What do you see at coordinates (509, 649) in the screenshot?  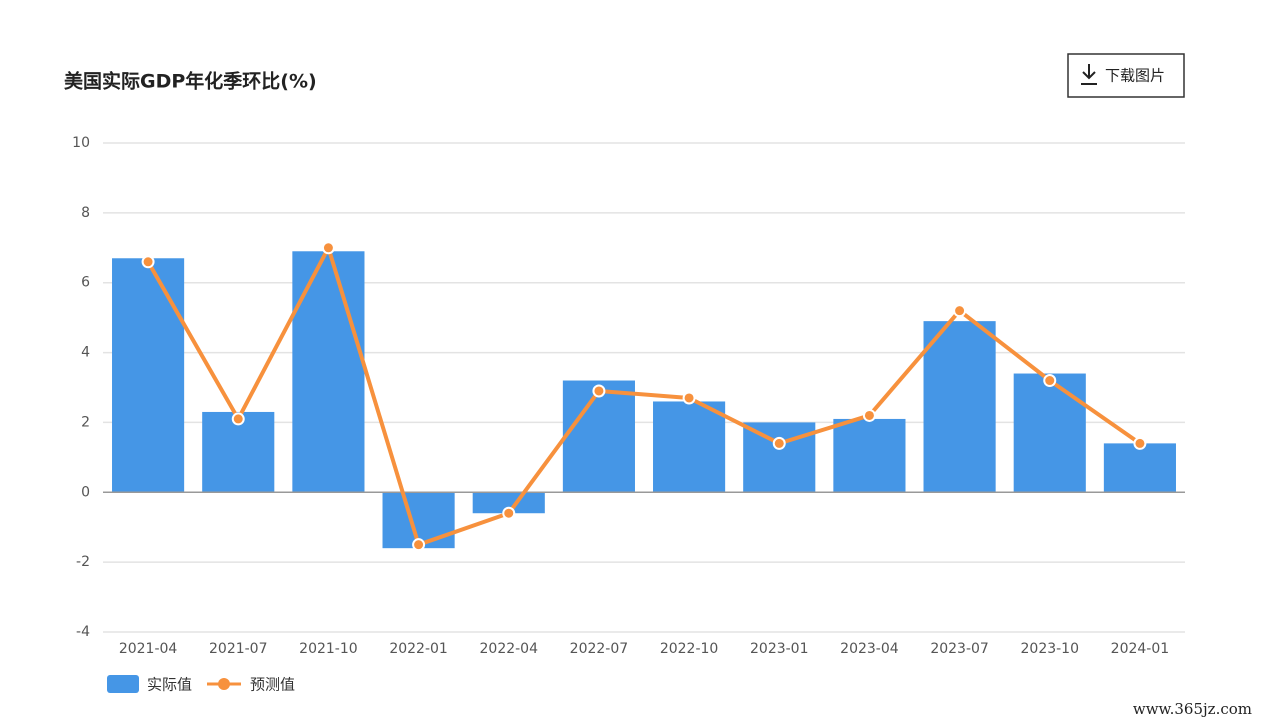 I see `x-tick-label: 2022-04` at bounding box center [509, 649].